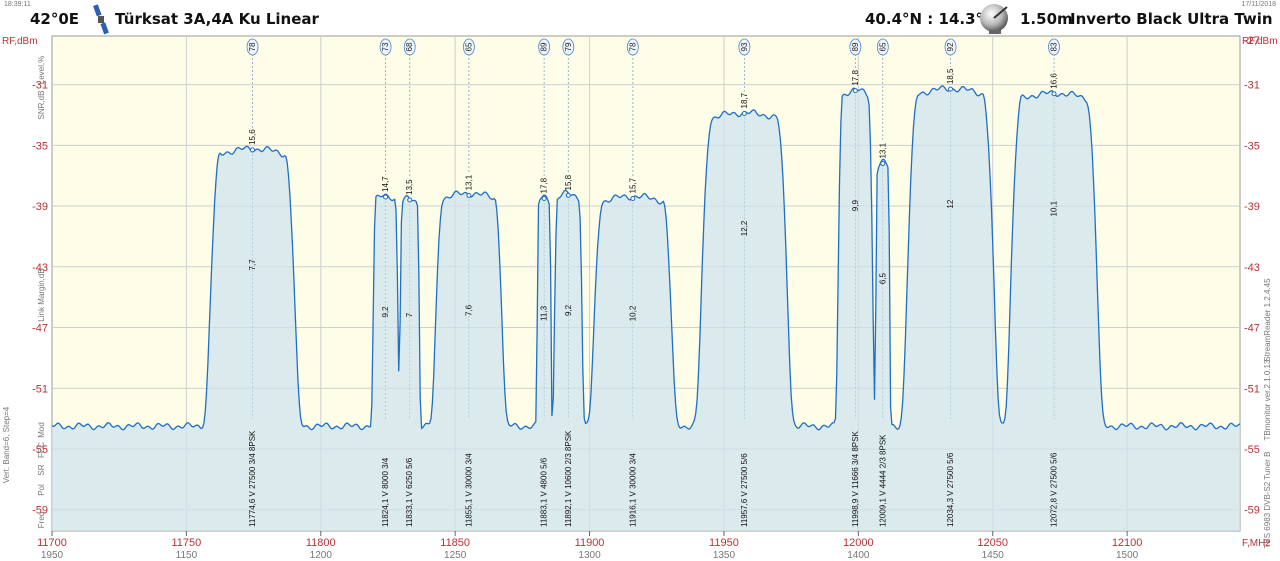 The width and height of the screenshot is (1280, 561). What do you see at coordinates (1127, 555) in the screenshot?
I see `if-tick-label: 1500` at bounding box center [1127, 555].